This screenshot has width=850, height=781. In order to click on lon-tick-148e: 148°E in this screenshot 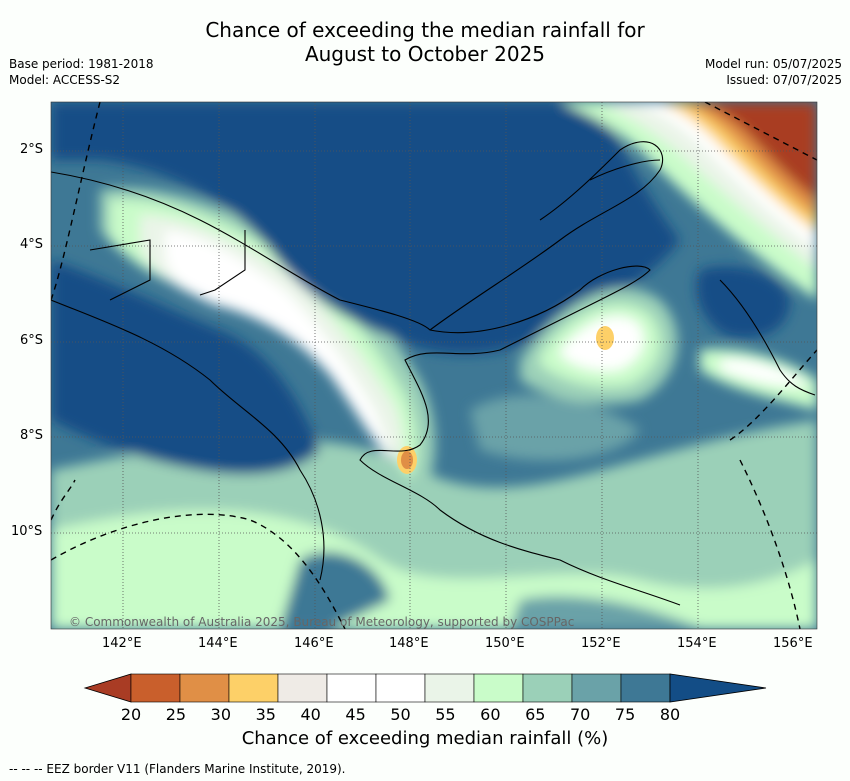, I will do `click(409, 643)`.